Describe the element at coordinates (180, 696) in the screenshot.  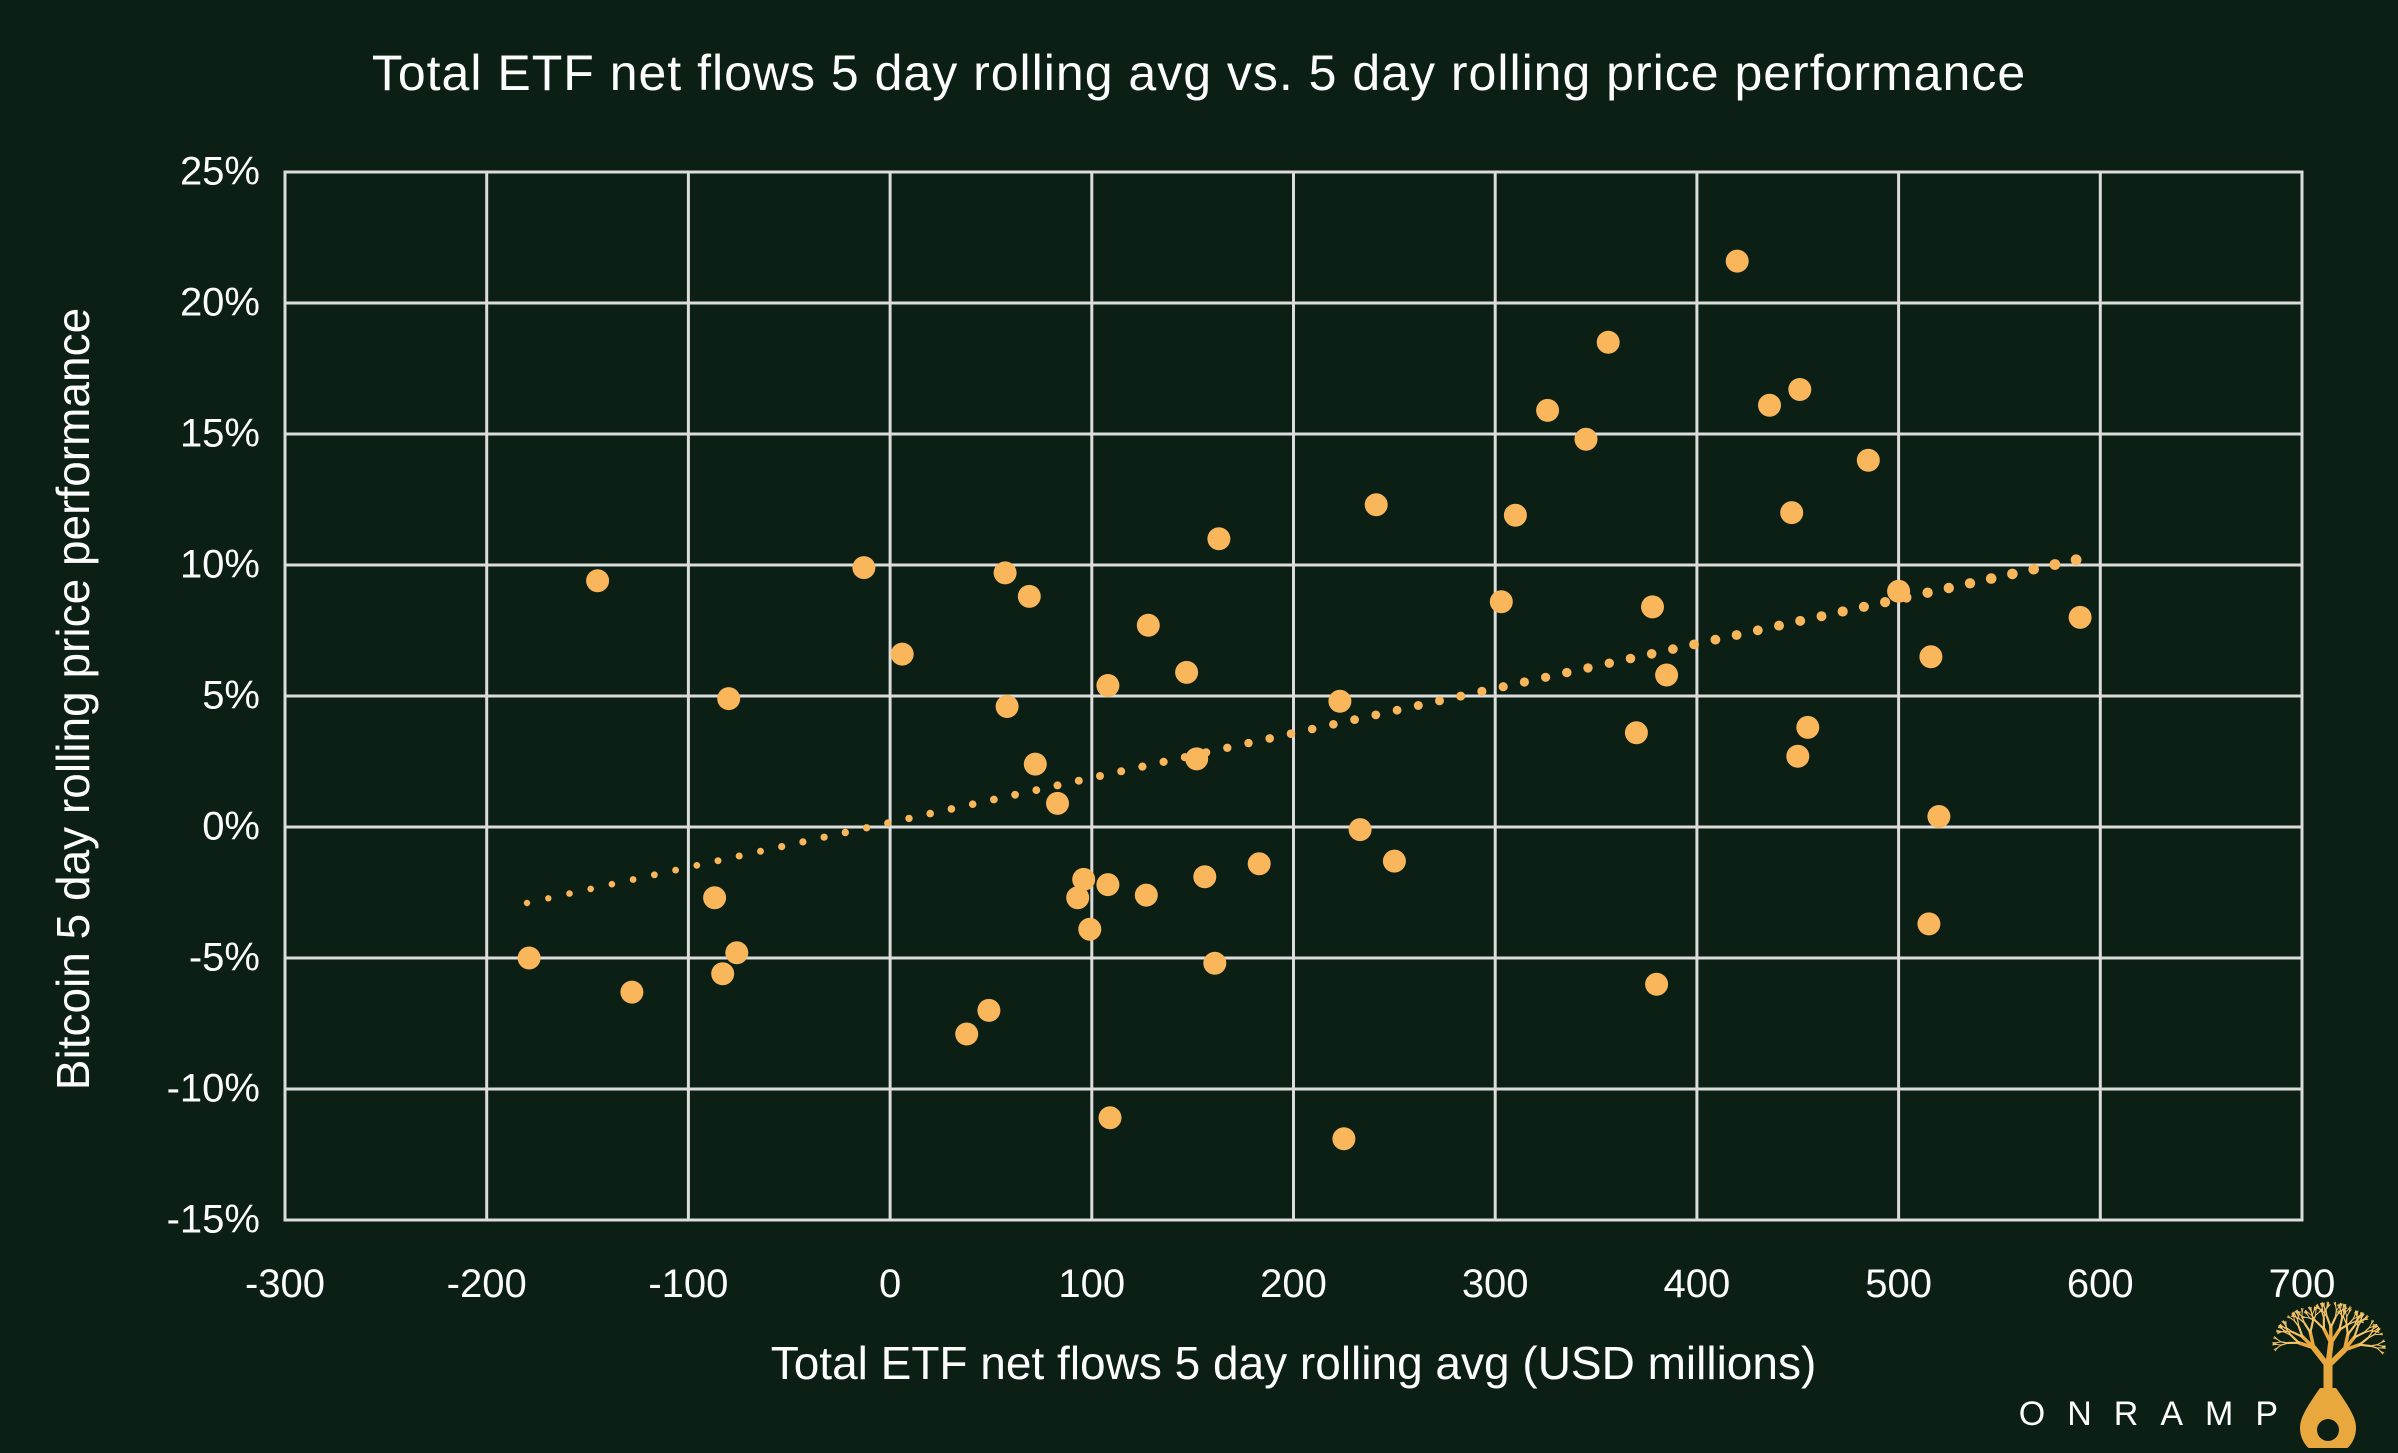
I see `y-tick-label: 5%` at that location.